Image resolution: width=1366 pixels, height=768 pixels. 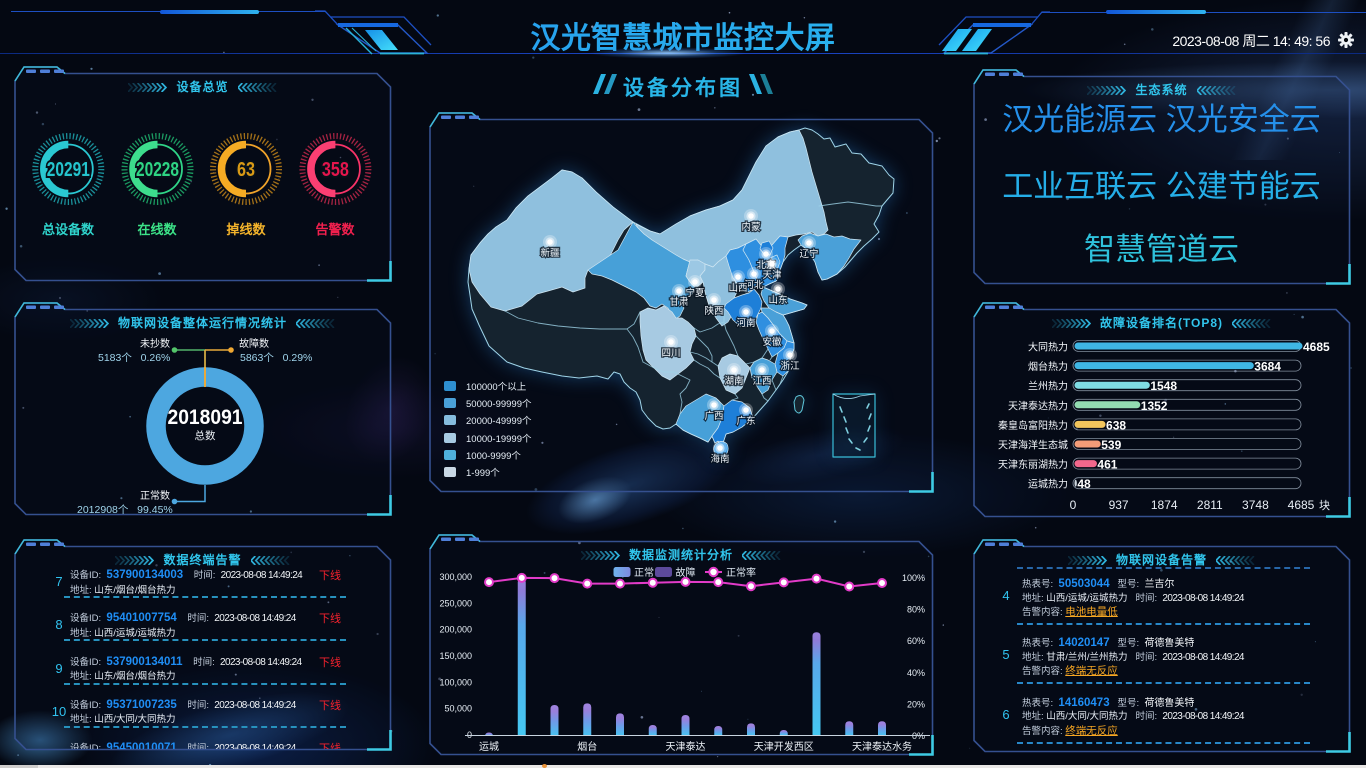 I want to click on svg-text: 正常数, so click(x=155, y=495).